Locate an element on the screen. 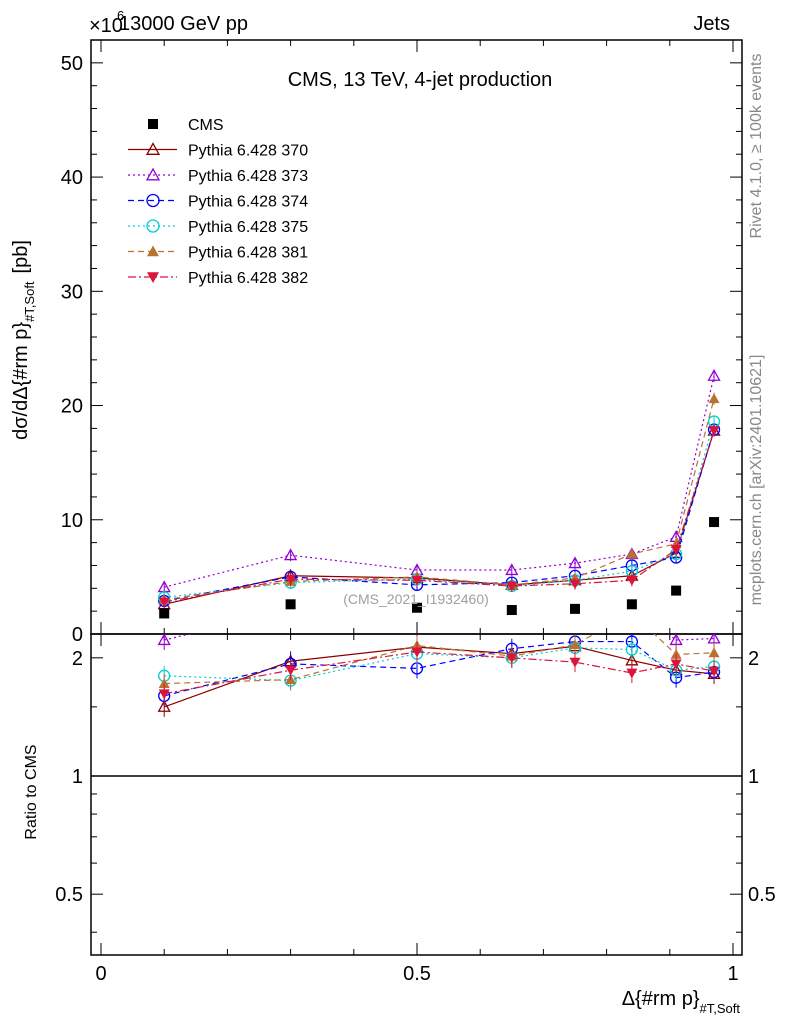  header-right: Jets is located at coordinates (711, 24).